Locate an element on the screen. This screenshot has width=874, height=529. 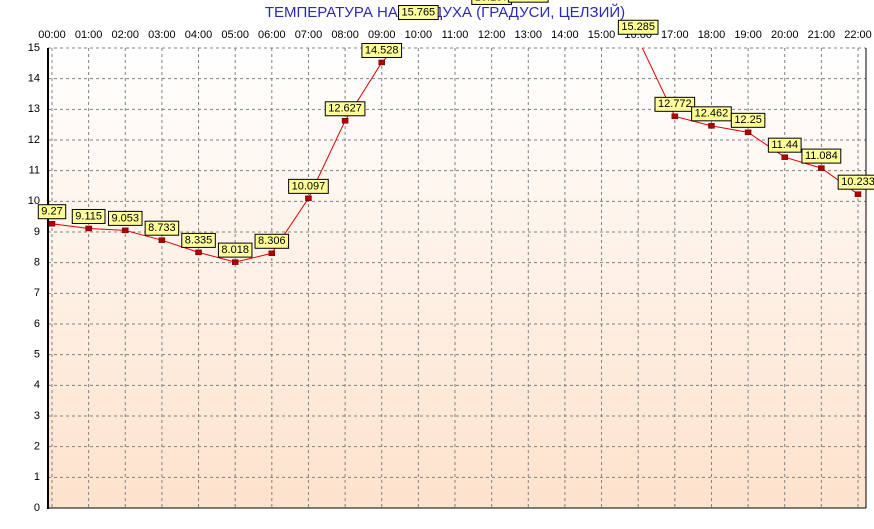
data-label: 9.053 is located at coordinates (126, 218).